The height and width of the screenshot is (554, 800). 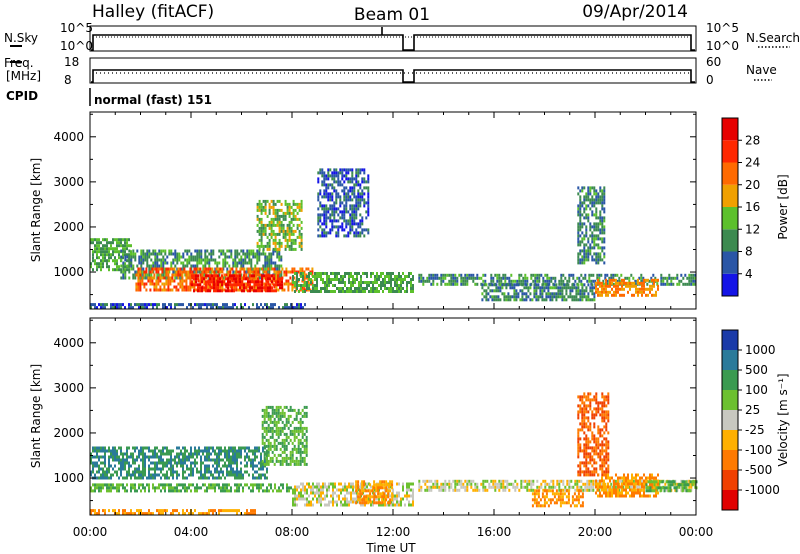 I want to click on nave-right-tick-bottom: 0, so click(x=710, y=80).